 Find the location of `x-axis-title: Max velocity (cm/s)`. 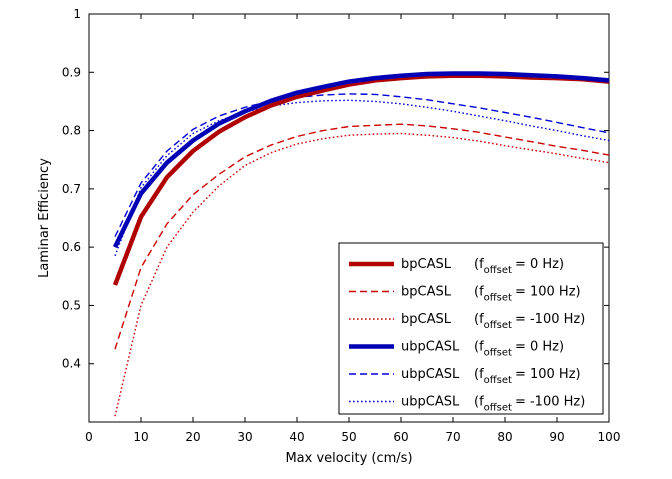

x-axis-title: Max velocity (cm/s) is located at coordinates (348, 458).